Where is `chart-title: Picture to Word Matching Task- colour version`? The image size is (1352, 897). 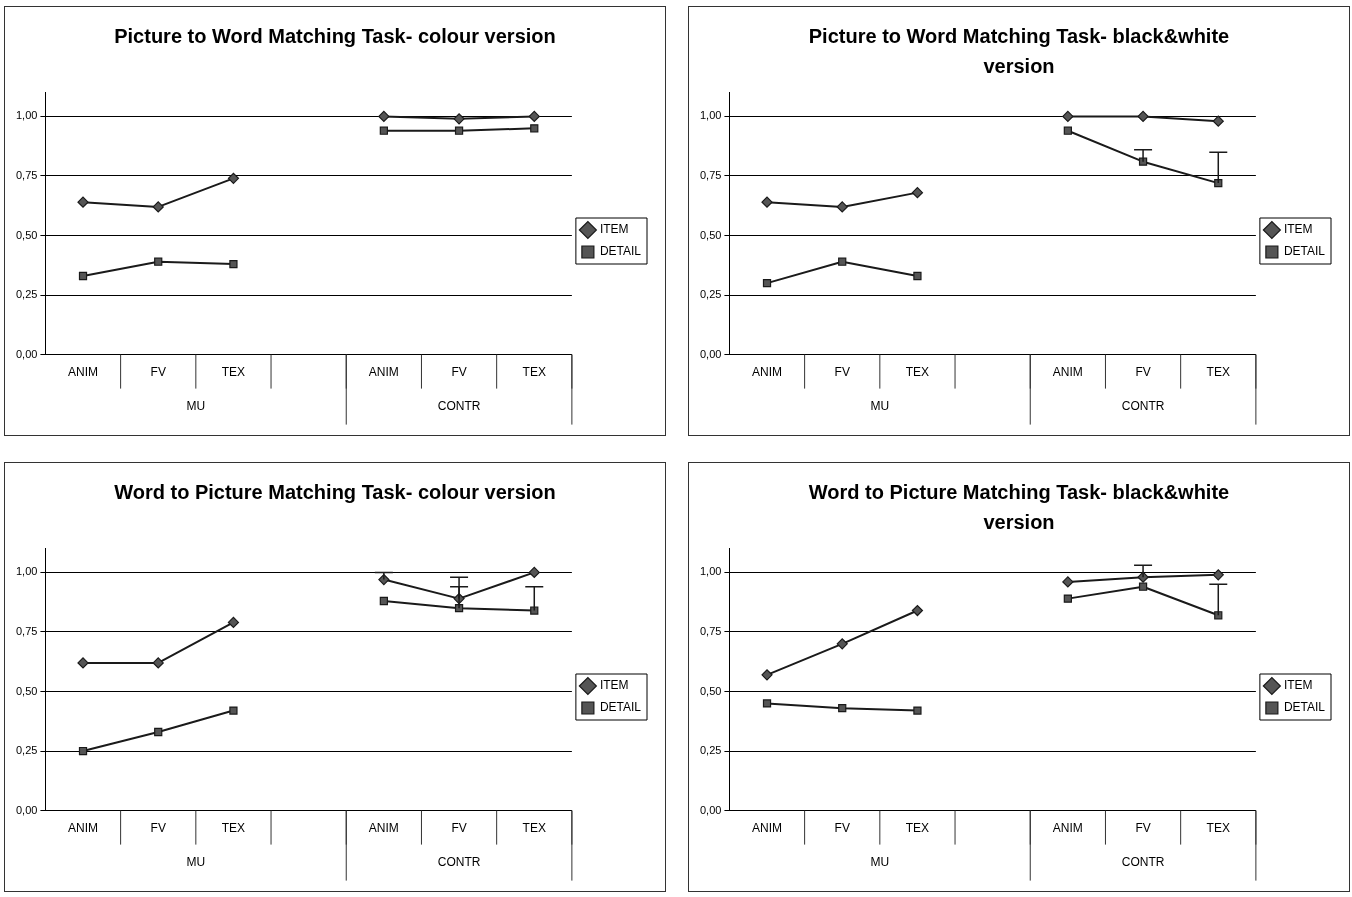 chart-title: Picture to Word Matching Task- colour version is located at coordinates (335, 36).